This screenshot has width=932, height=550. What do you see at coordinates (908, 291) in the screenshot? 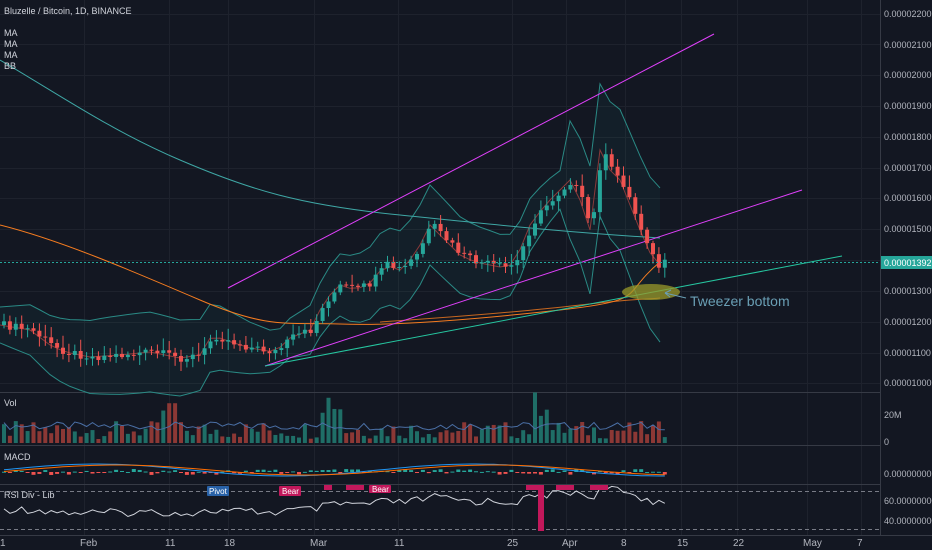
I see `price-tick: 0.00001300` at bounding box center [908, 291].